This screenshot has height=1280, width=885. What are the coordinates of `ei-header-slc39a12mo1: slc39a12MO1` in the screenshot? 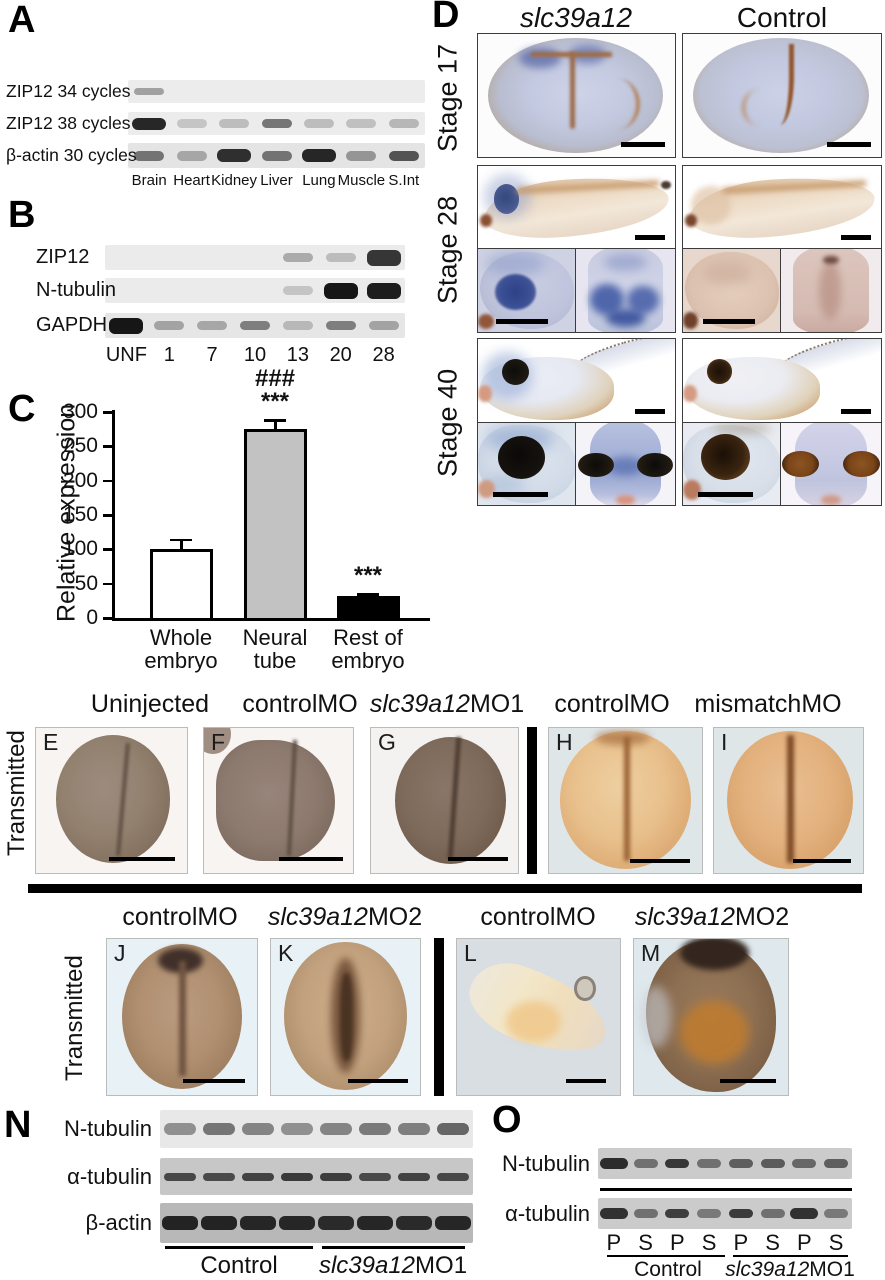 It's located at (447, 704).